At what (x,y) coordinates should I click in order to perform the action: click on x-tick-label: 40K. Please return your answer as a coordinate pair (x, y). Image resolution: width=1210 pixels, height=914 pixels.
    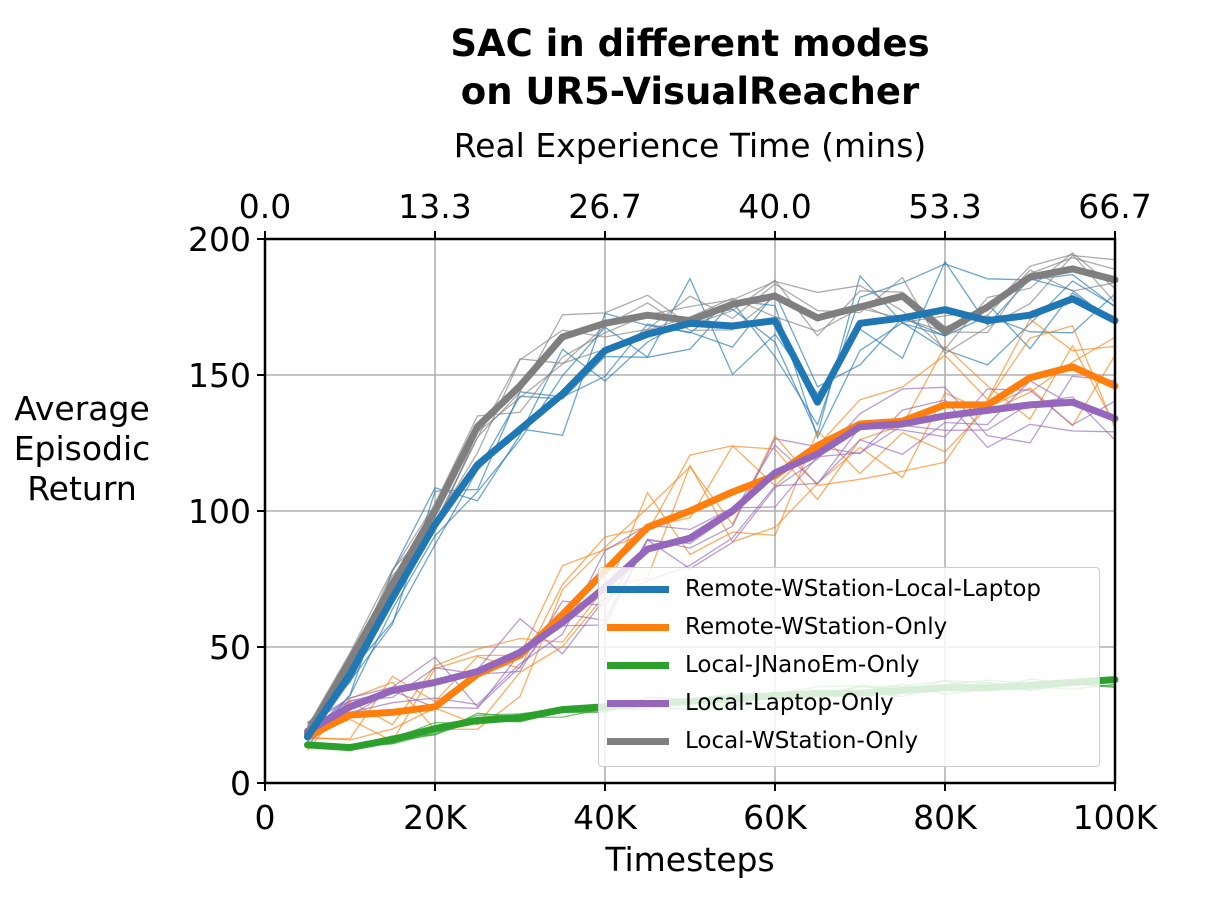
    Looking at the image, I should click on (605, 817).